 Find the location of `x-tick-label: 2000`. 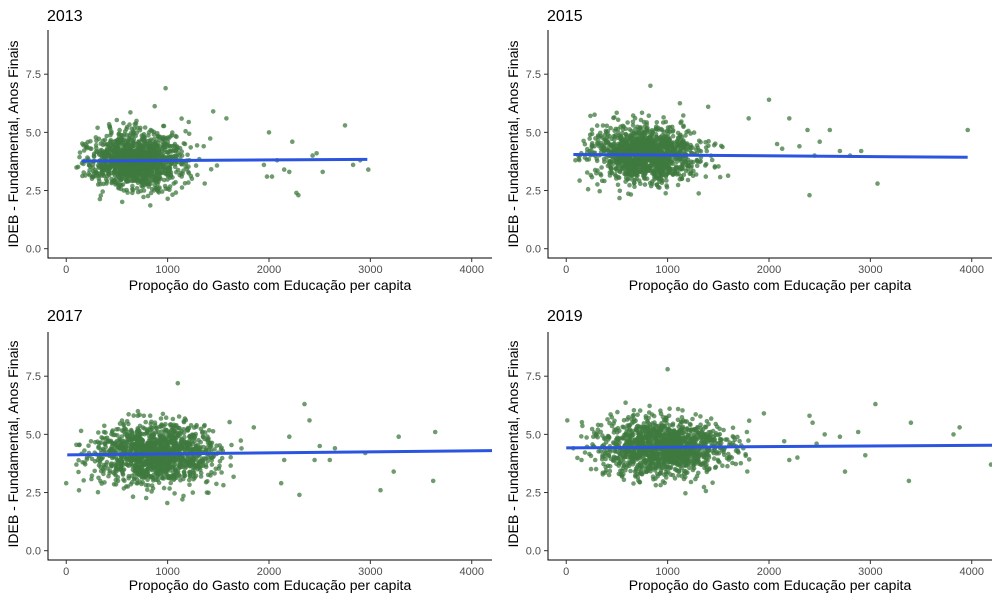

x-tick-label: 2000 is located at coordinates (769, 270).